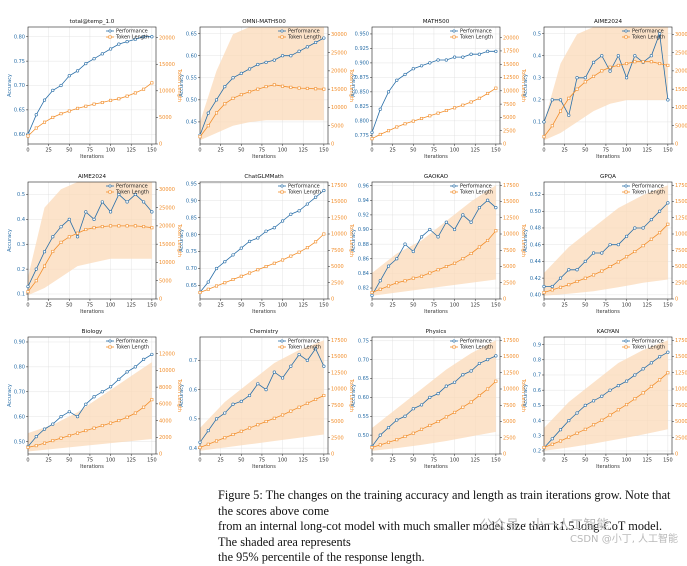 This screenshot has height=566, width=687. I want to click on subplot-title: AIME2024, so click(608, 22).